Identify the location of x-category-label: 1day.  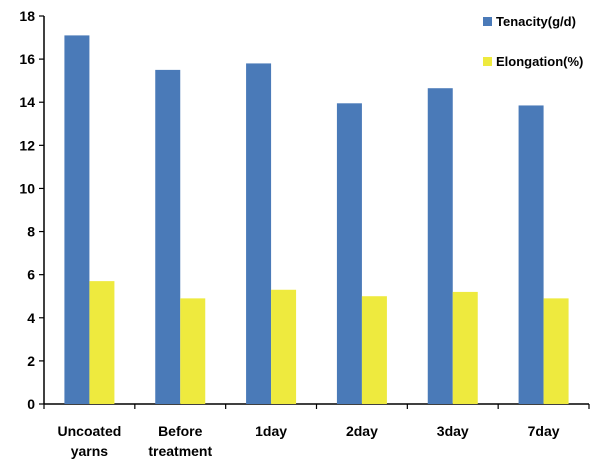
(271, 431).